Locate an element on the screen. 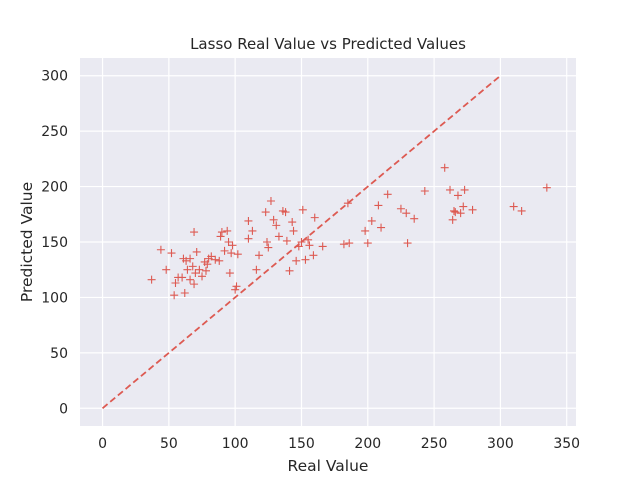 The height and width of the screenshot is (480, 640). y-tick-label: 0 is located at coordinates (63, 409).